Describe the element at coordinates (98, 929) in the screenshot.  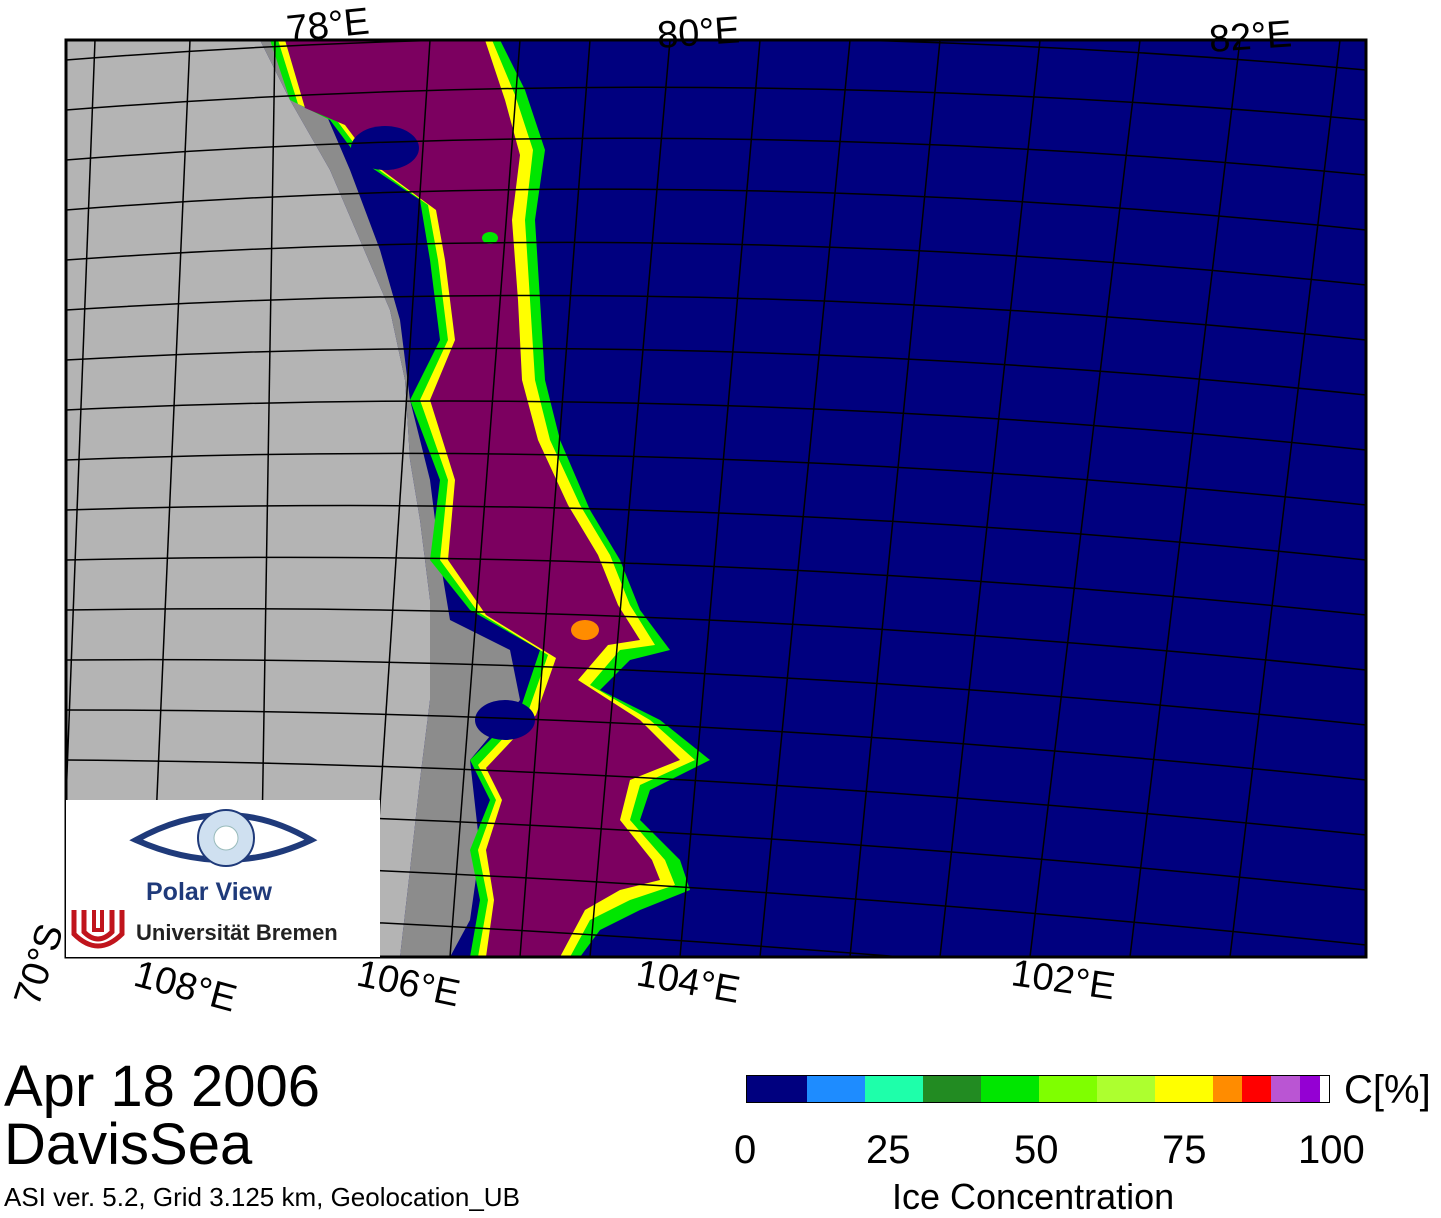
I see `university-mark-icon` at that location.